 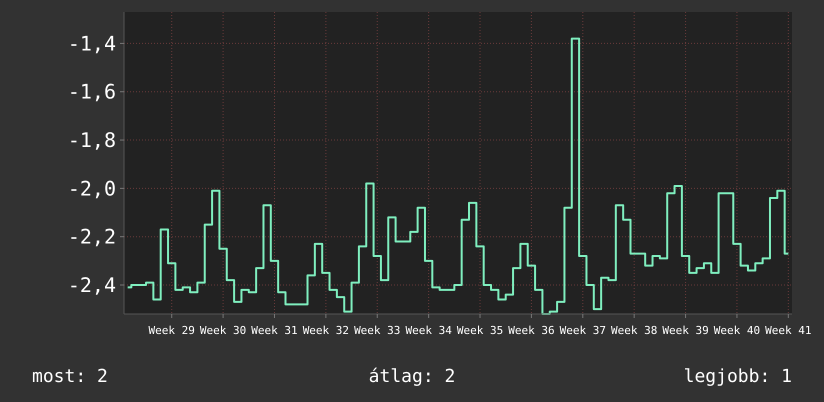 I want to click on x-tick-label: Week 32, so click(x=326, y=330).